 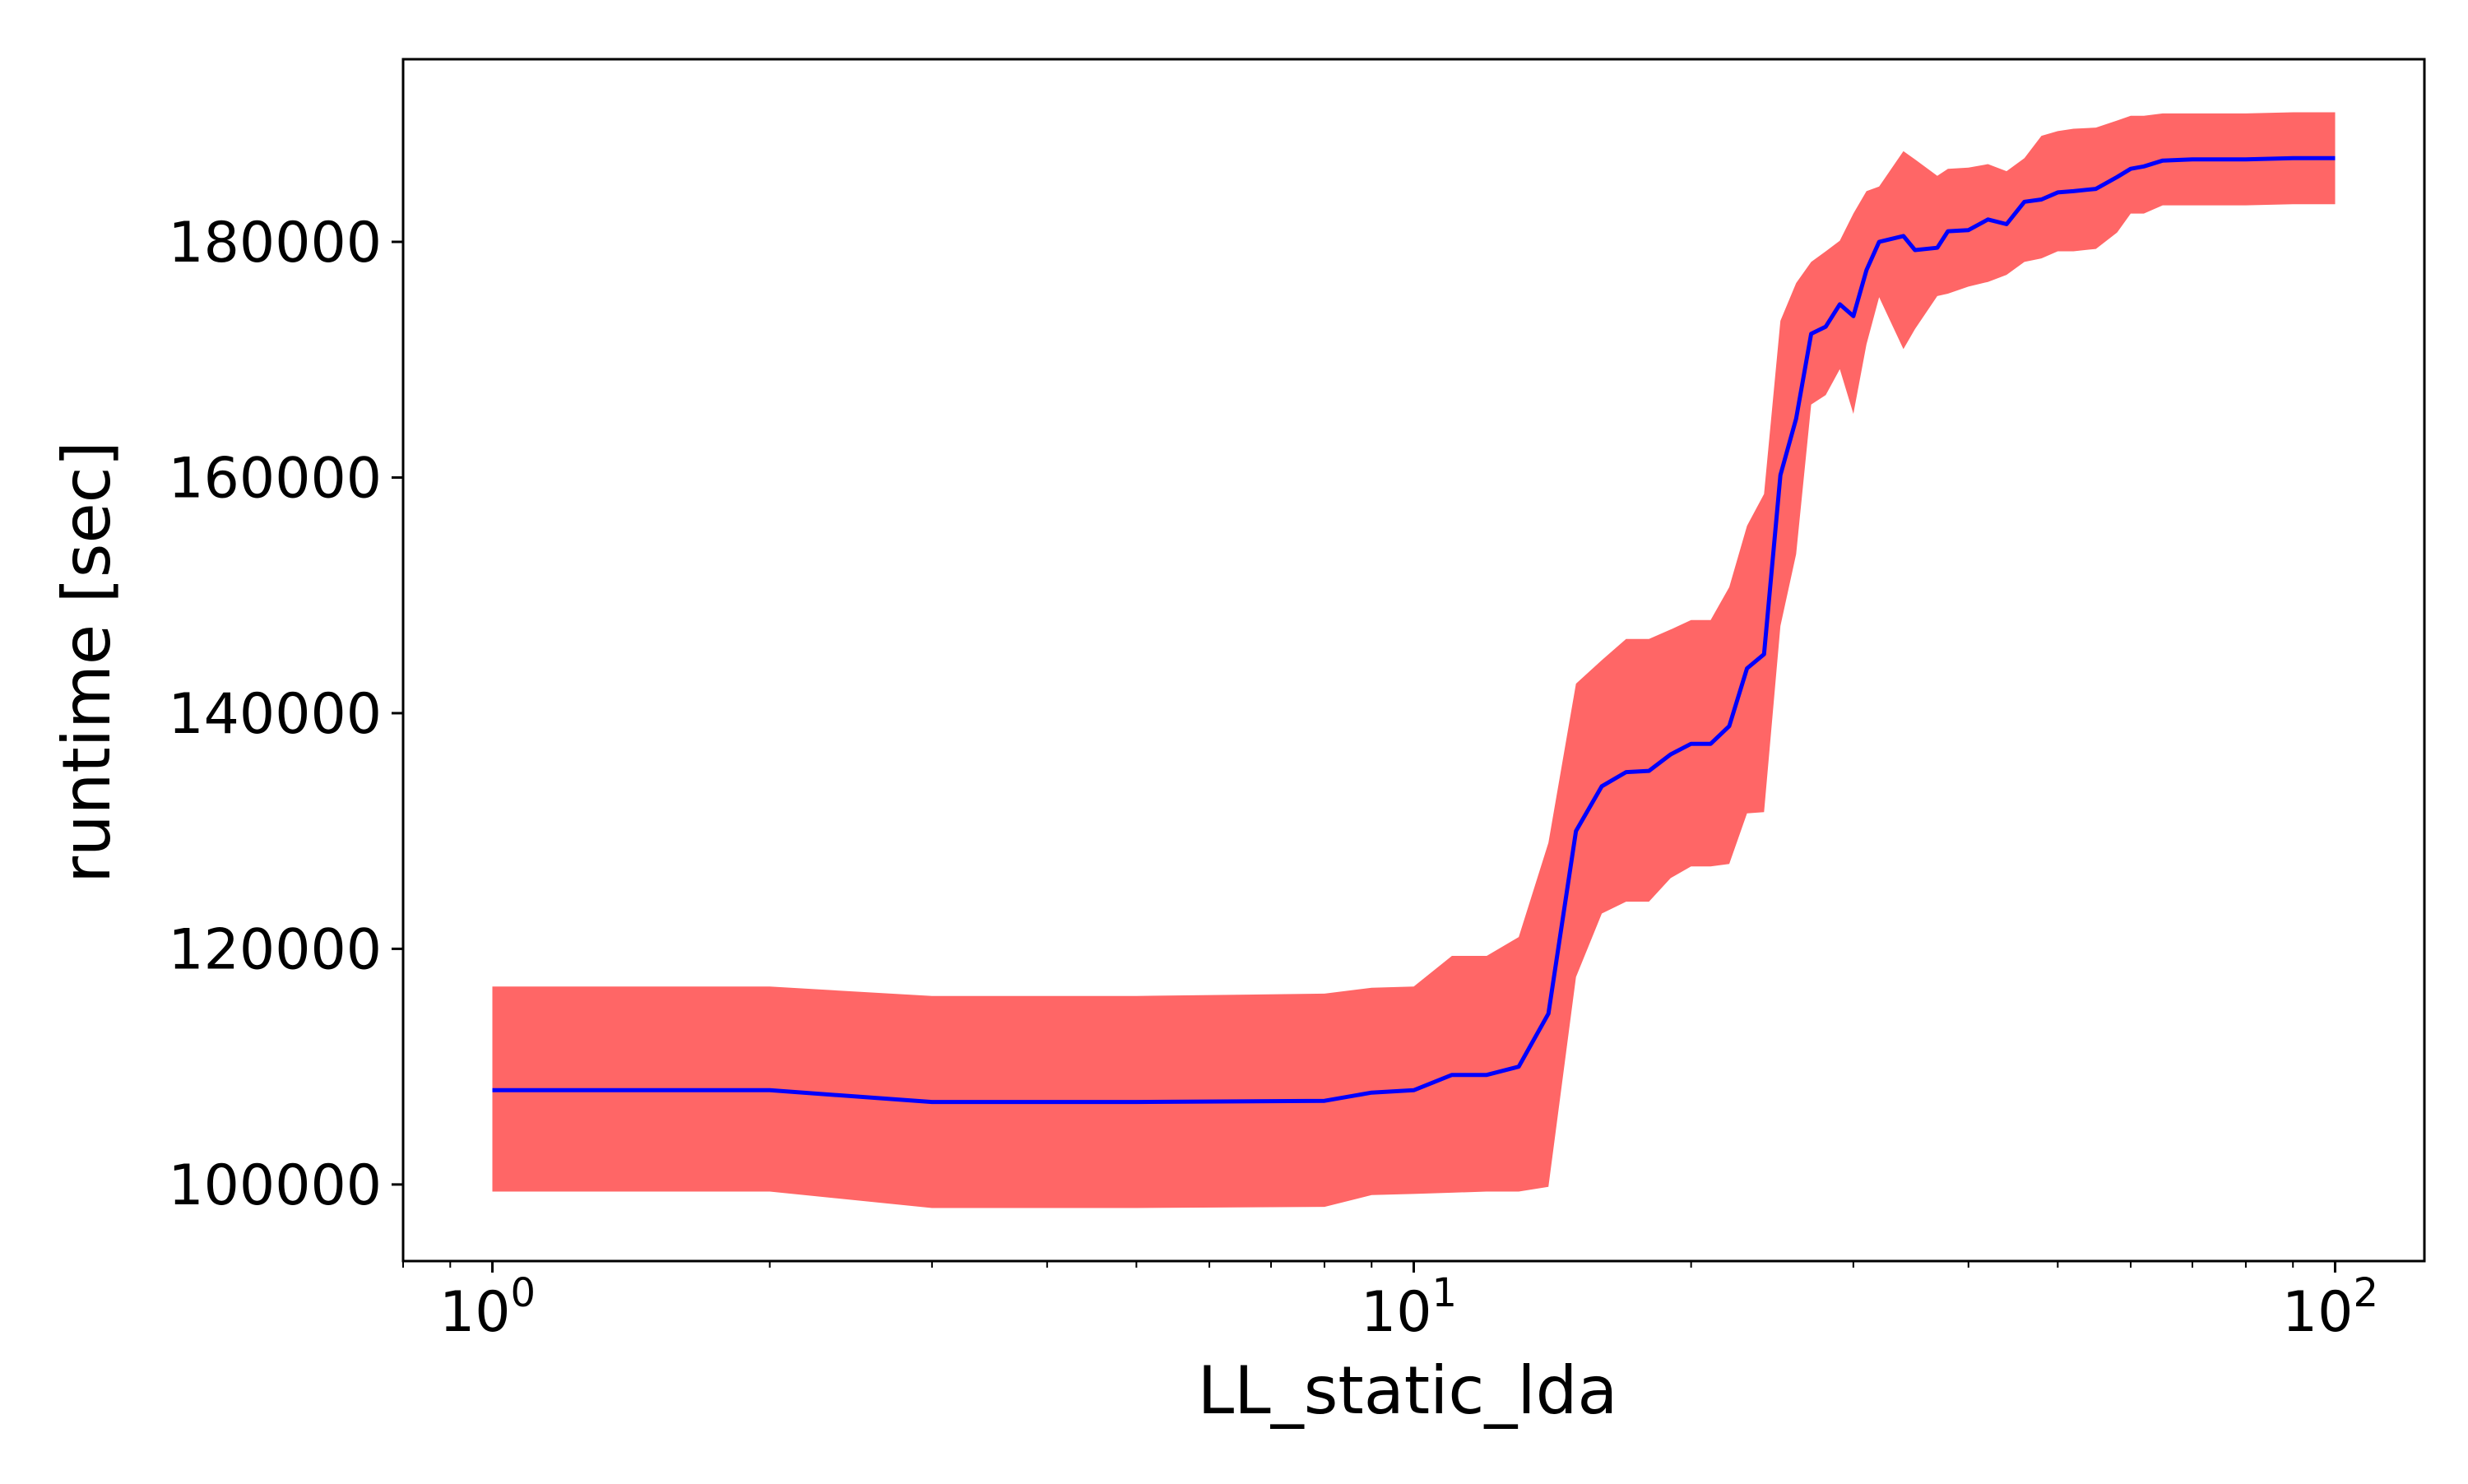 I want to click on y-tick-label: 140000, so click(x=275, y=714).